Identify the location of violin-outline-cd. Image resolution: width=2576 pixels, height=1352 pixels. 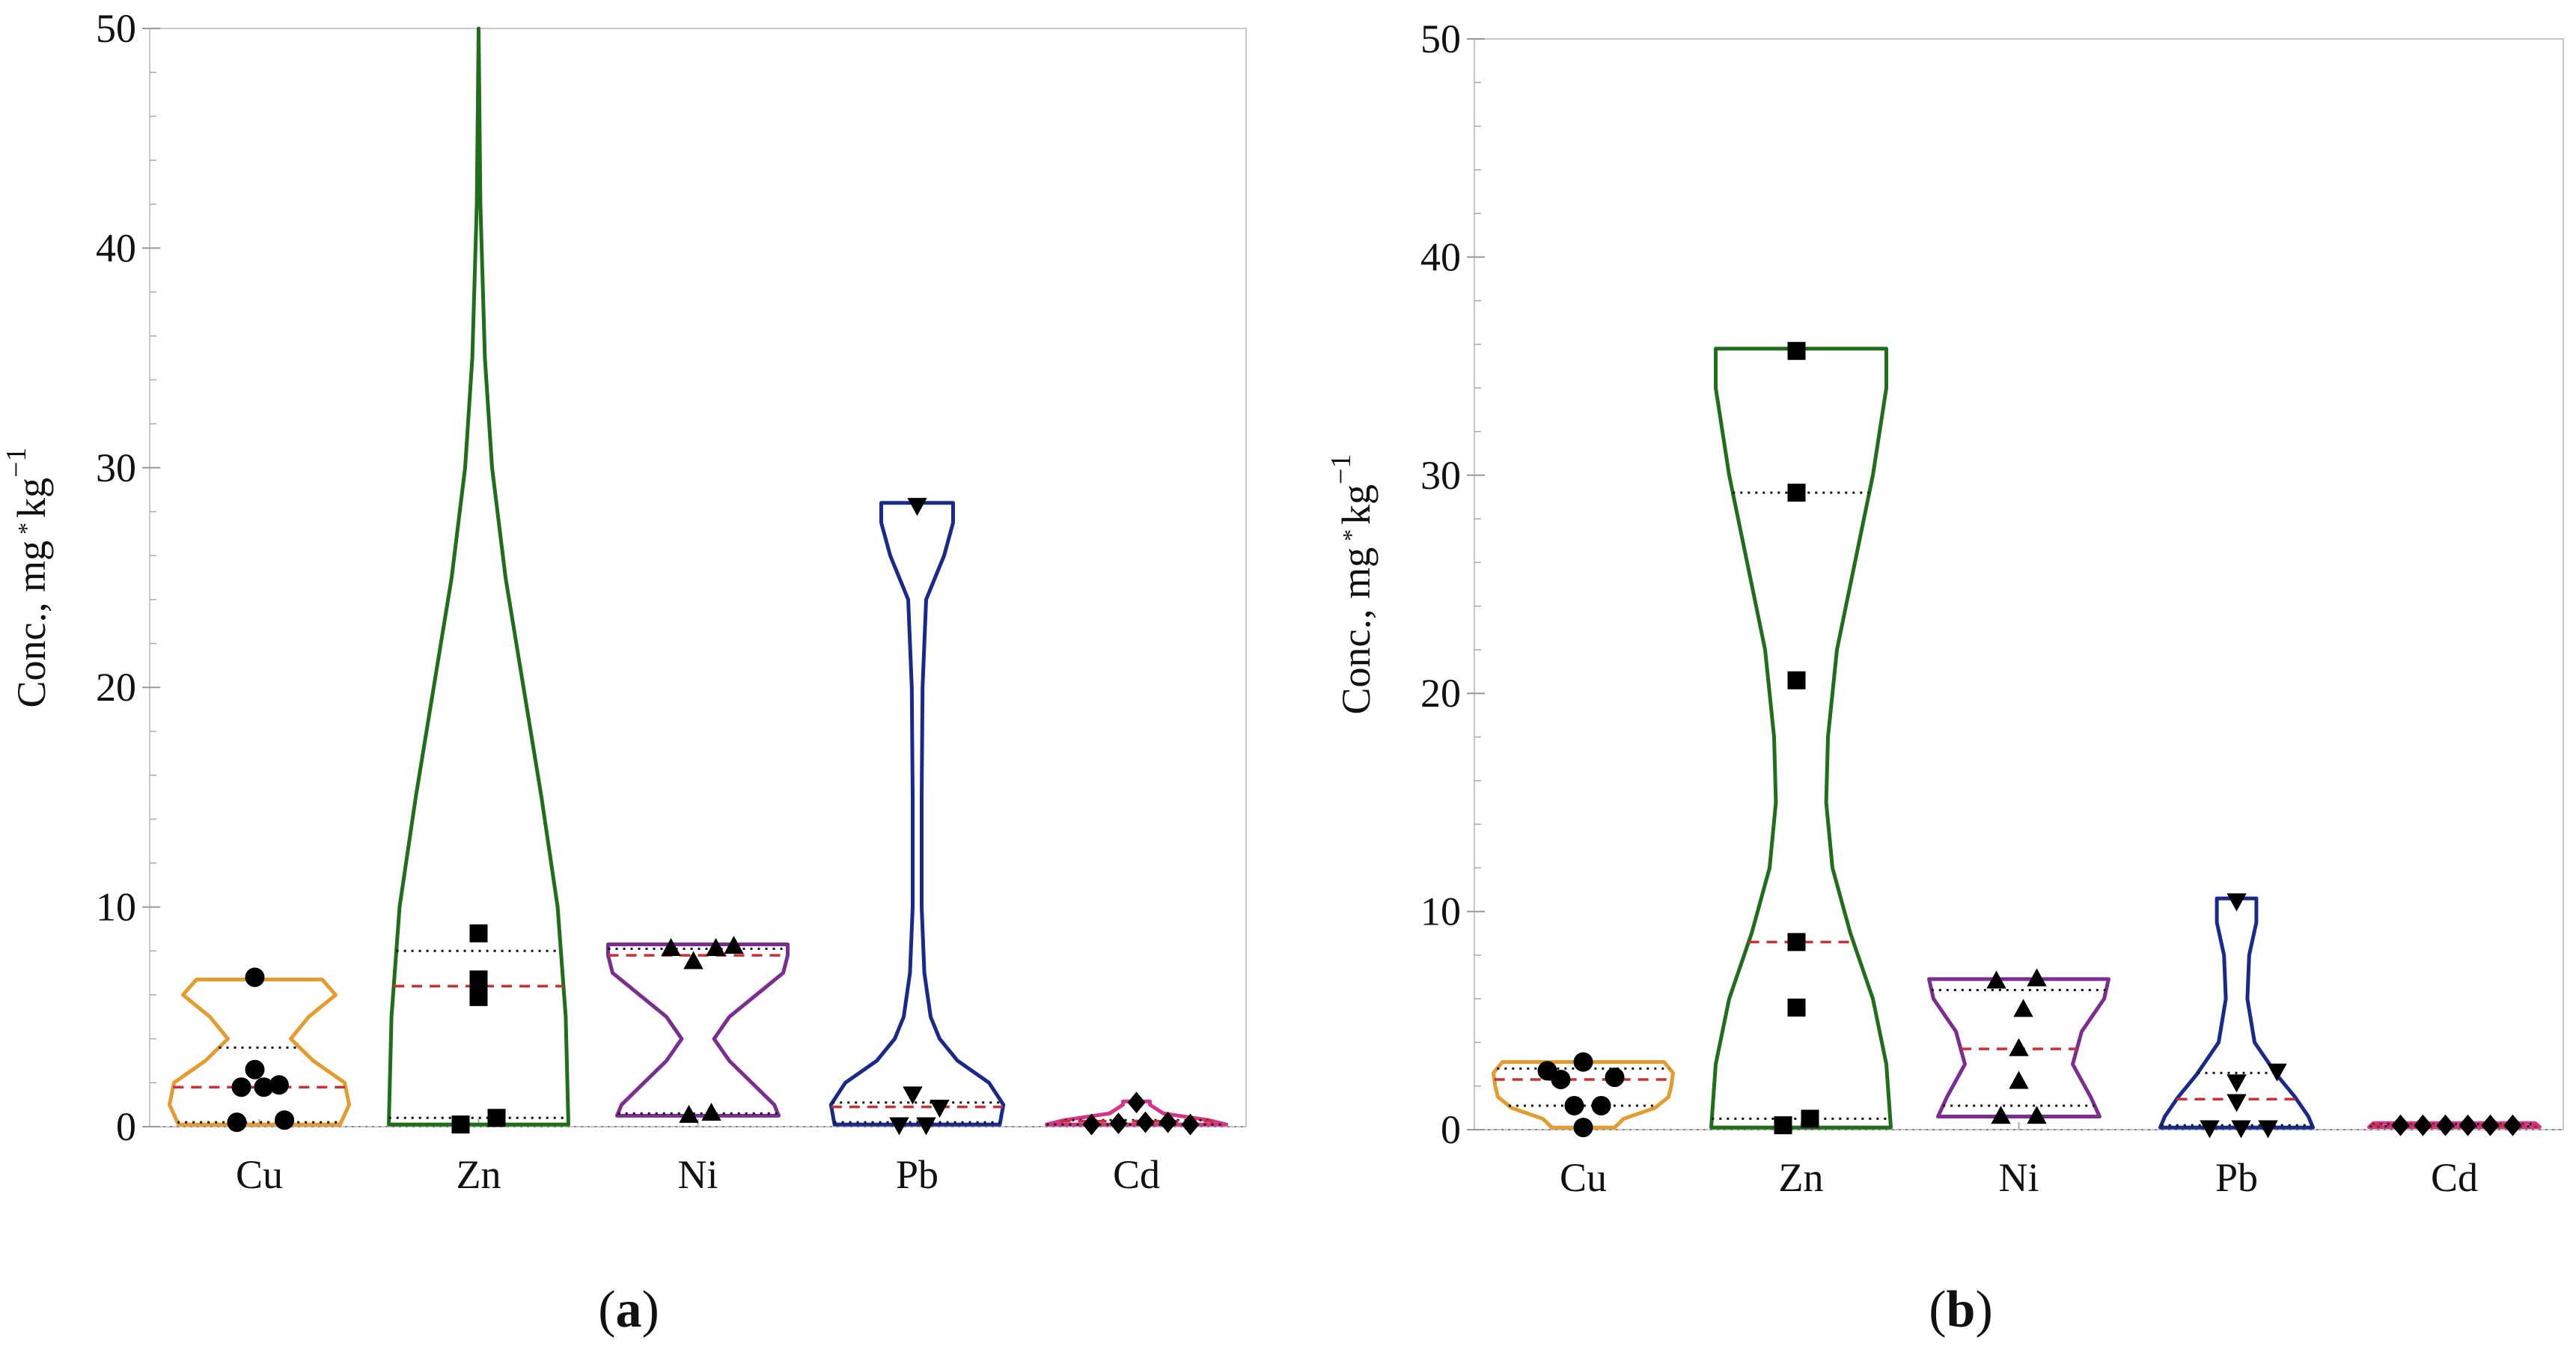
(1136, 1113).